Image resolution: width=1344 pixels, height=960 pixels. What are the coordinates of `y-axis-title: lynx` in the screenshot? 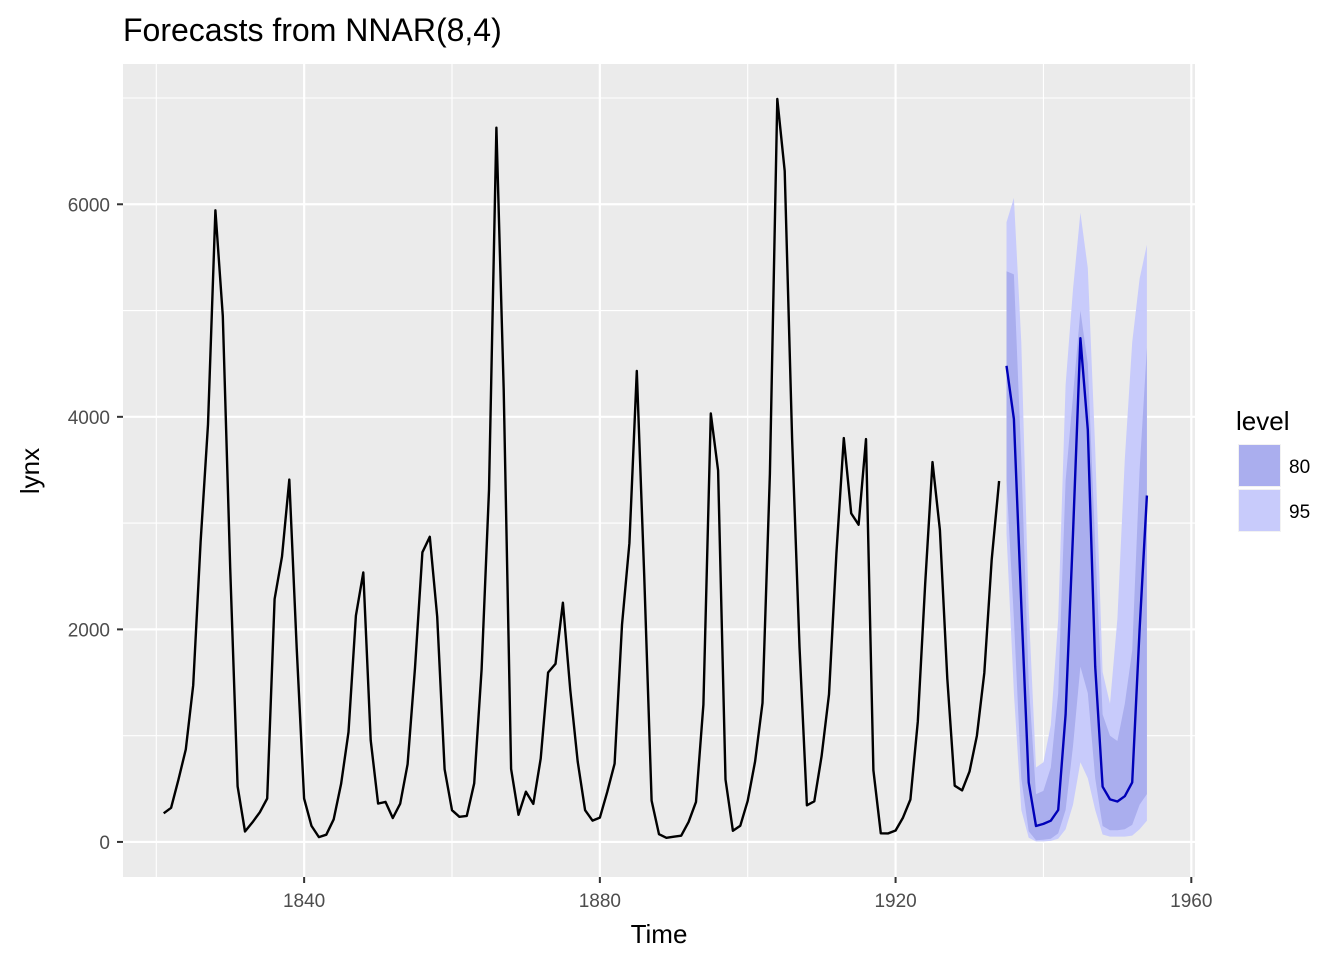 It's located at (30, 471).